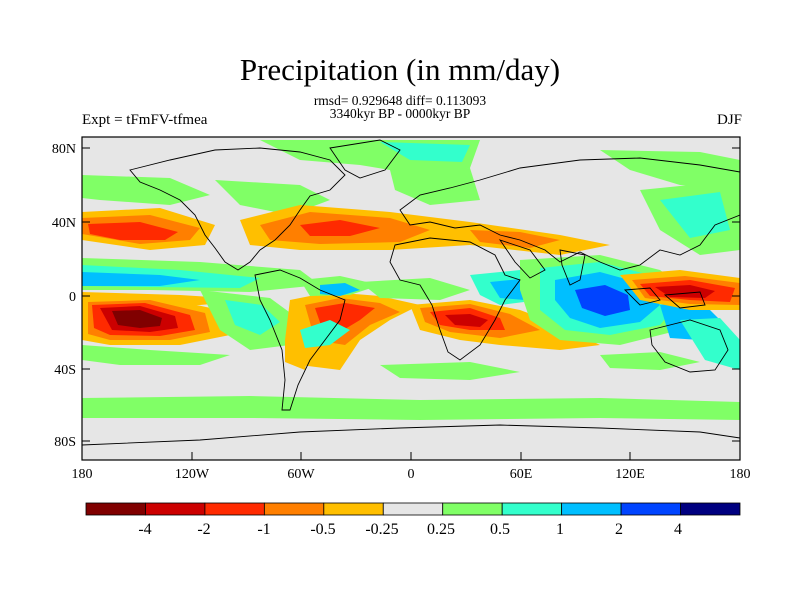 This screenshot has width=800, height=600. I want to click on stats-label: rmsd= 0.929648 diff= 0.113093, so click(400, 100).